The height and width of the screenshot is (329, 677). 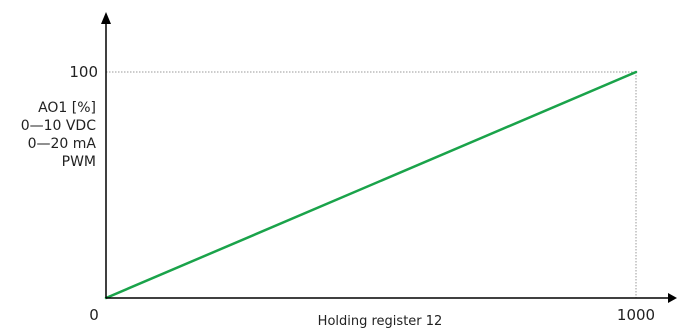 I want to click on y-axis-label-line: AO1 [%], so click(x=67, y=108).